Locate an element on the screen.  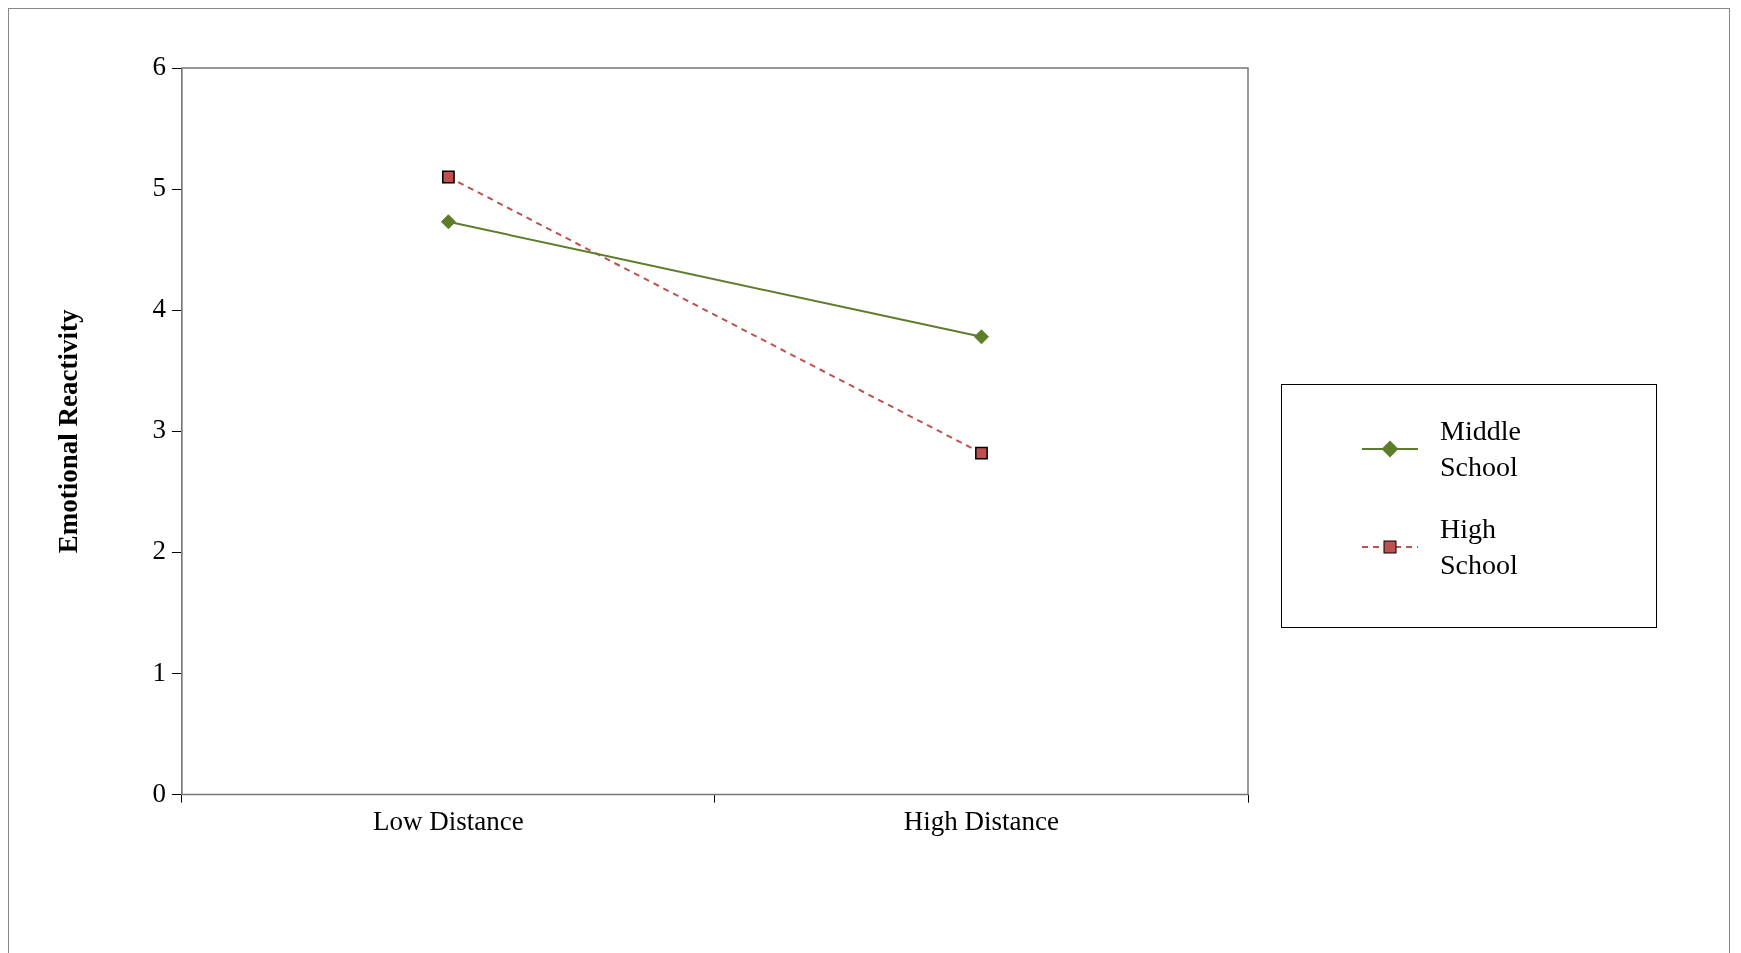
legend-label: High School is located at coordinates (1479, 547).